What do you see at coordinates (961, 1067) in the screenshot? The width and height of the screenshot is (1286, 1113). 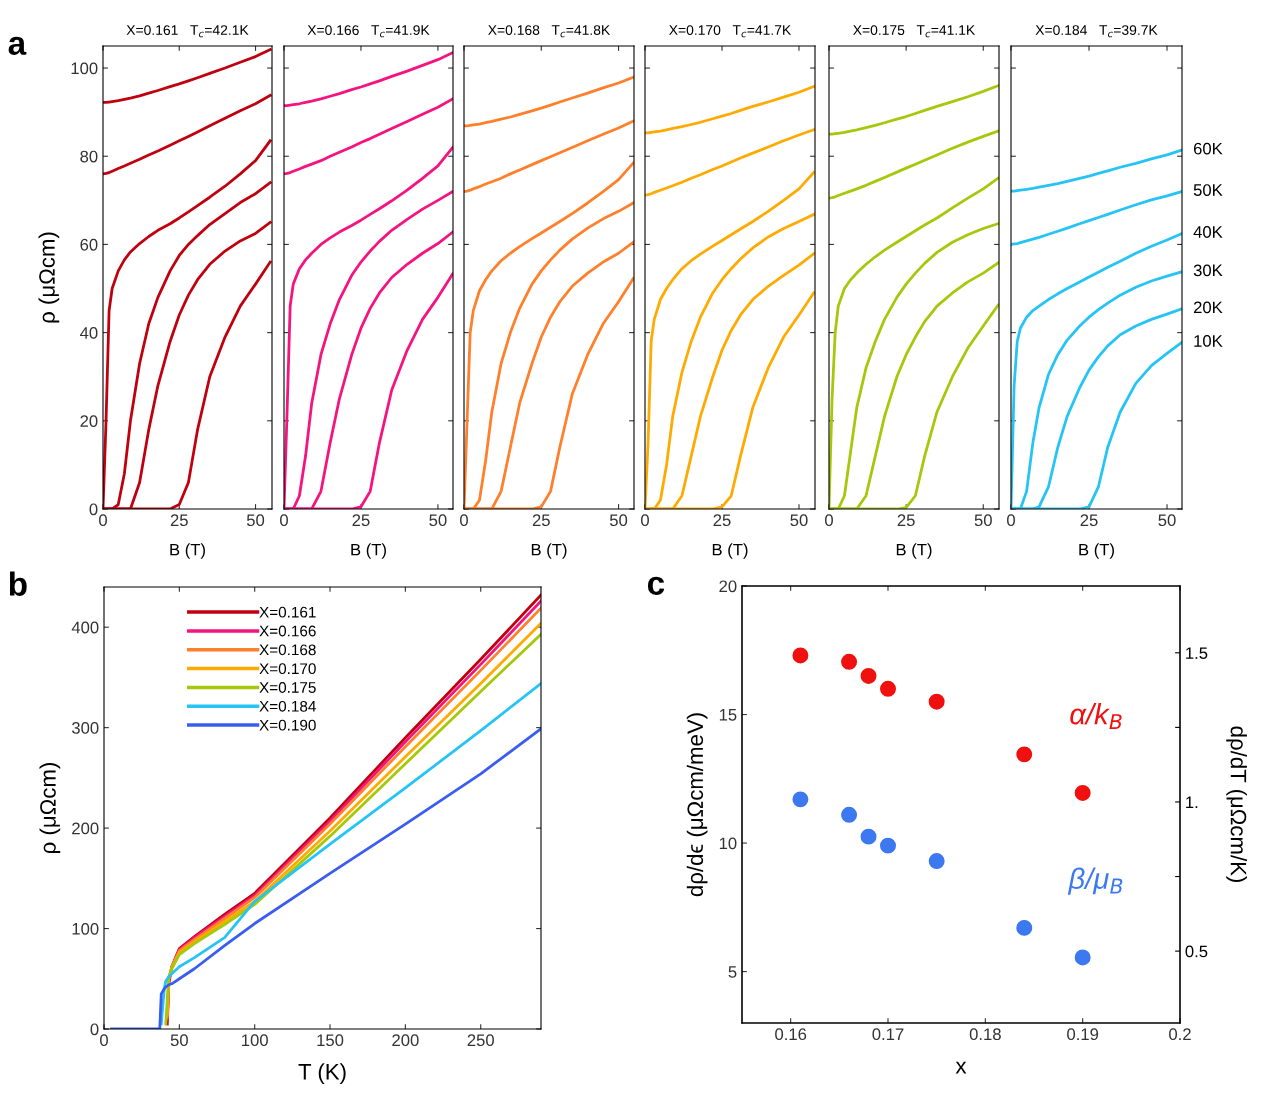 I see `x-axis-title: x` at bounding box center [961, 1067].